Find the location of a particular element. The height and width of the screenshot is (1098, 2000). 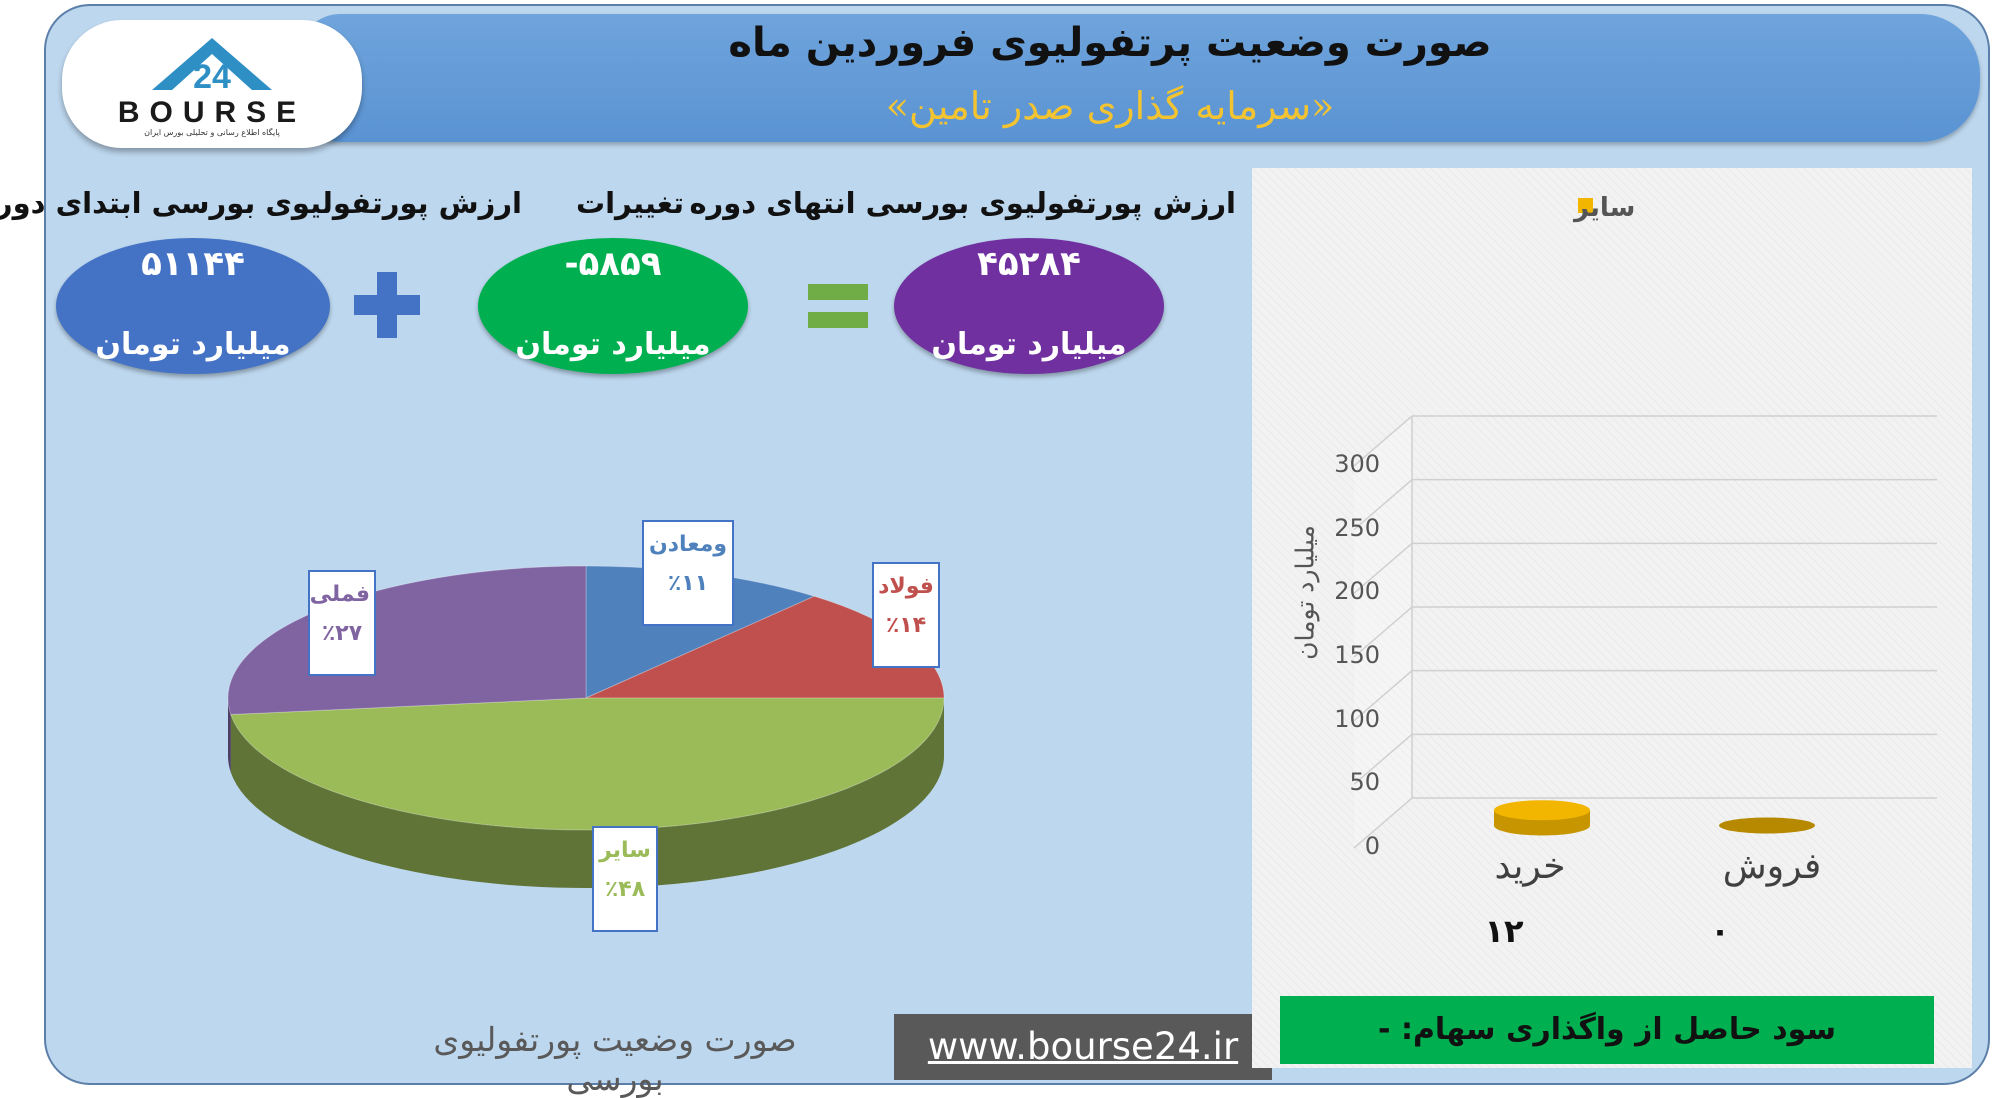

portfolio-pie-chart is located at coordinates (586, 727).